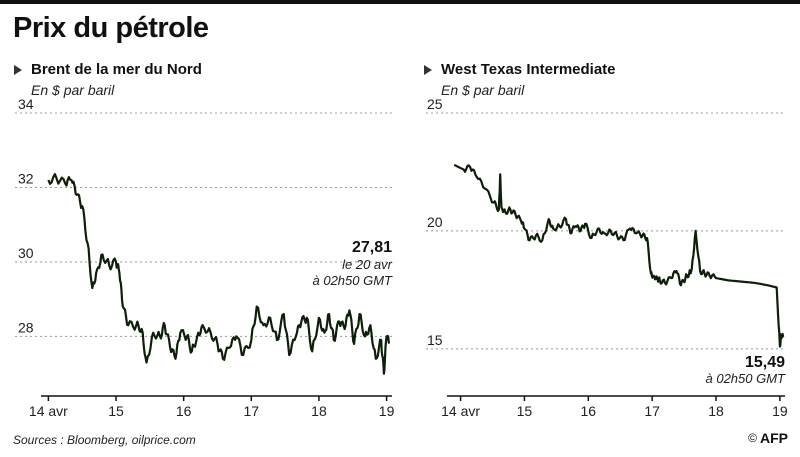  I want to click on y-tick-label: 28, so click(26, 327).